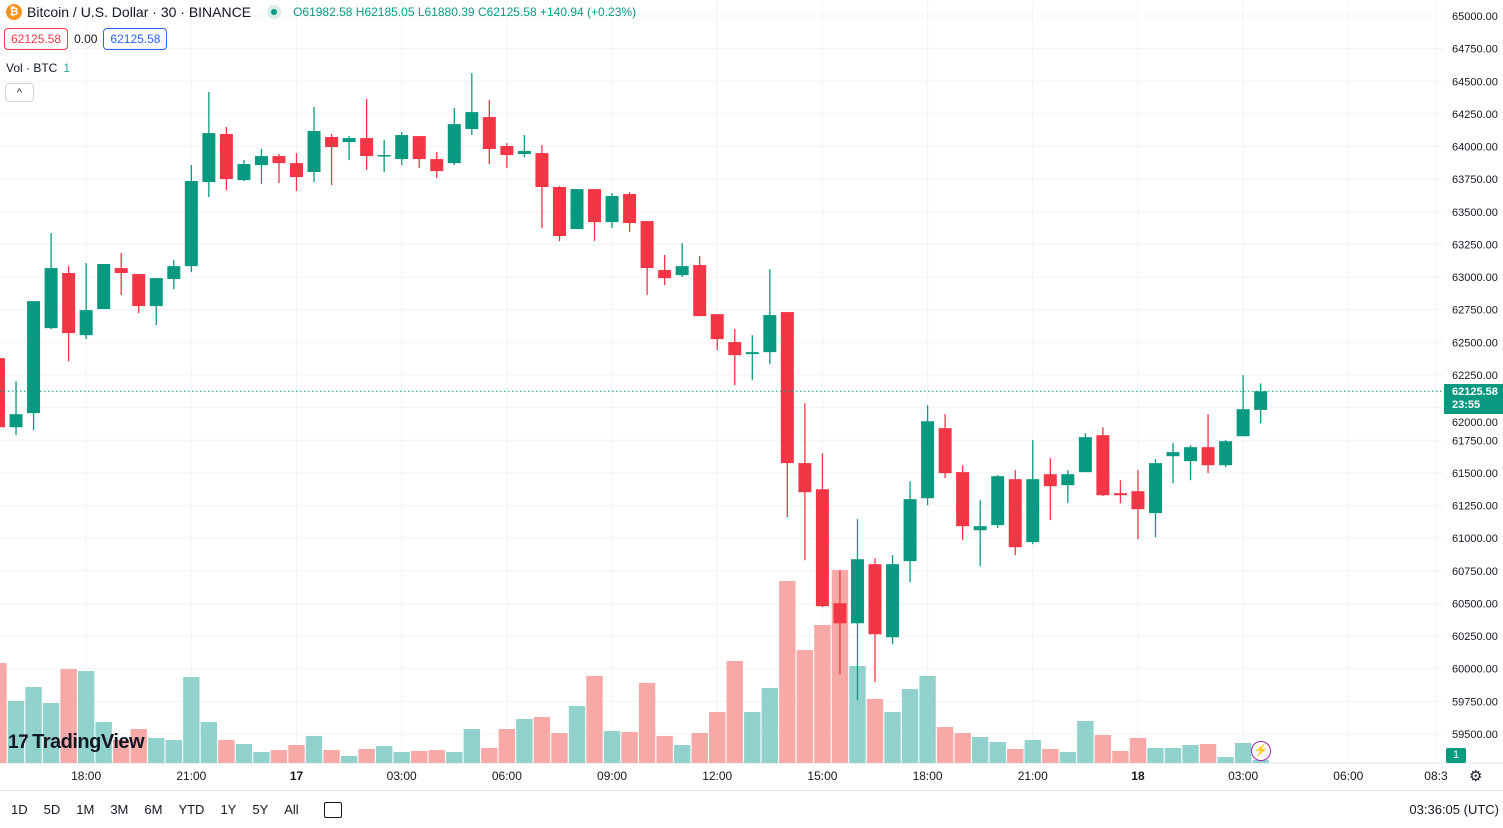 The height and width of the screenshot is (828, 1503). I want to click on settings-gear-icon: ⚙, so click(1476, 776).